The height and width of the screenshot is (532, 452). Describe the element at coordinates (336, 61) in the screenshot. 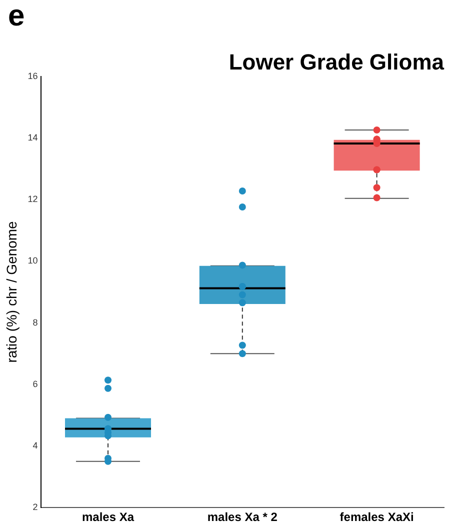

I see `chart-title: Lower Grade Glioma` at that location.